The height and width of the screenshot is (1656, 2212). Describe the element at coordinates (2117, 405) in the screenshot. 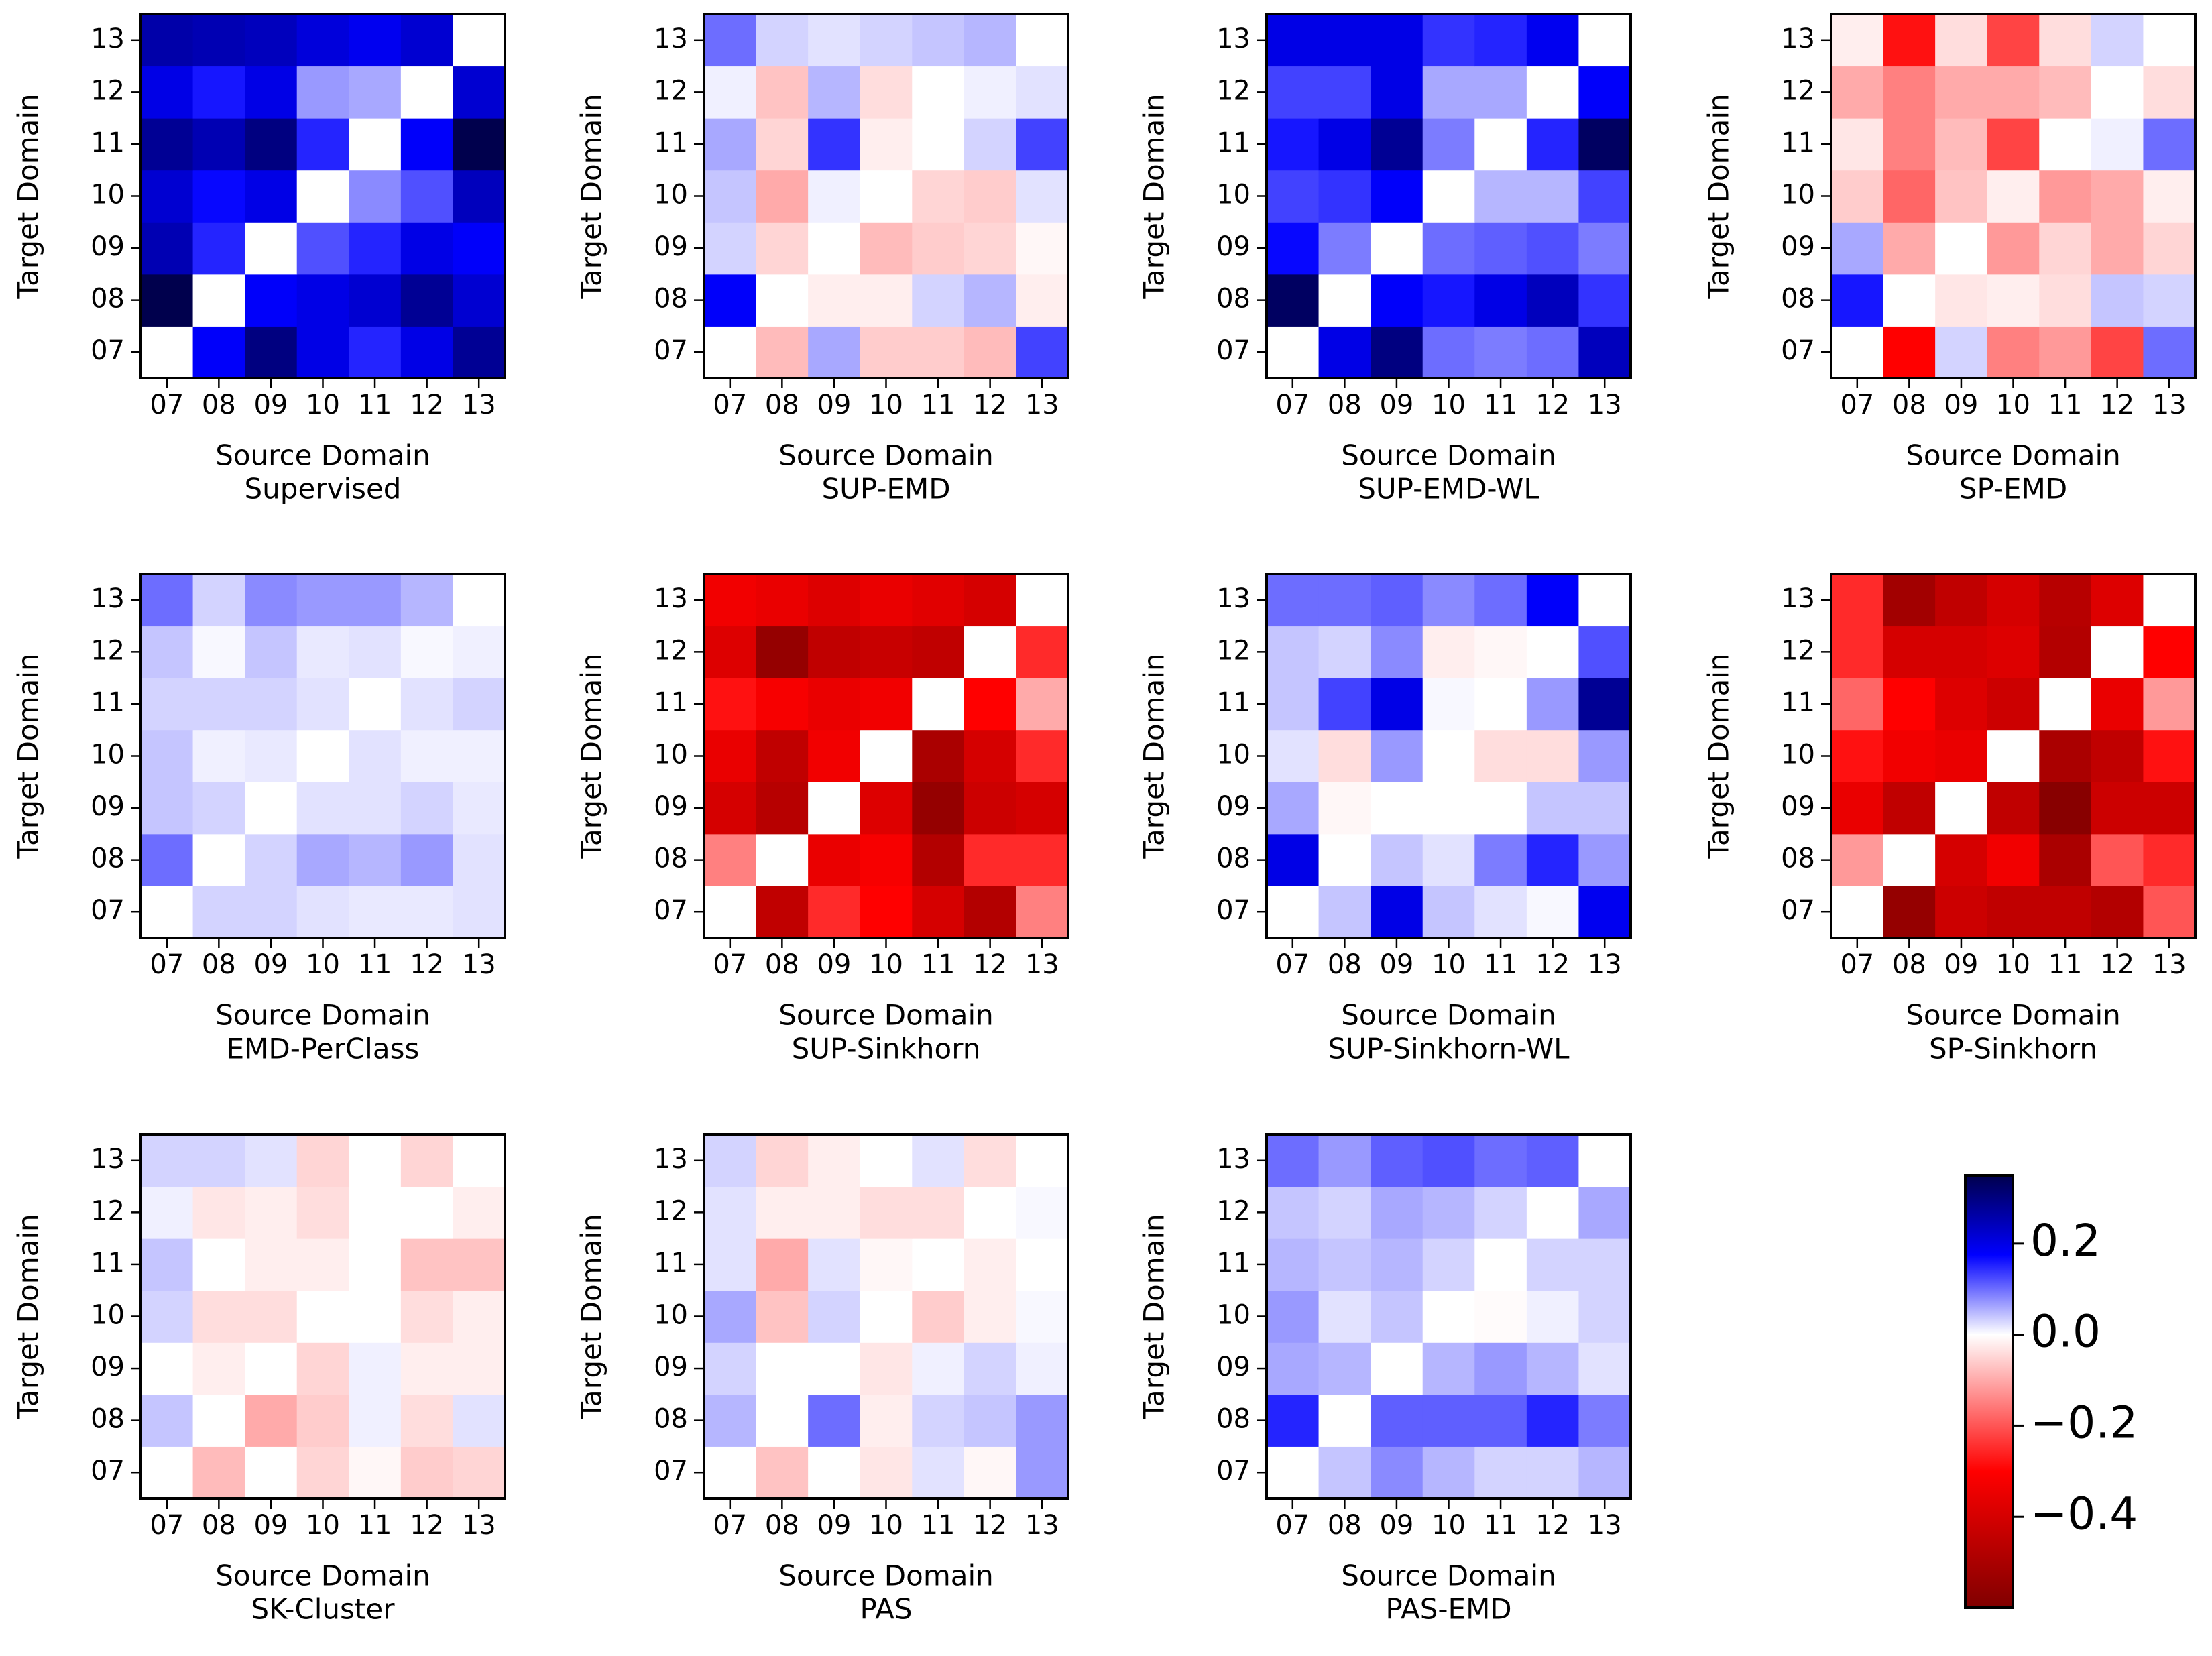

I see `x-tick-label: 12` at that location.